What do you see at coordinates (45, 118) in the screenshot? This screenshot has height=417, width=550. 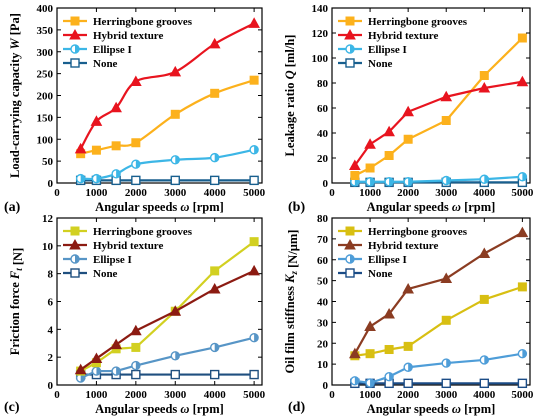 I see `y-tick-label: 150` at bounding box center [45, 118].